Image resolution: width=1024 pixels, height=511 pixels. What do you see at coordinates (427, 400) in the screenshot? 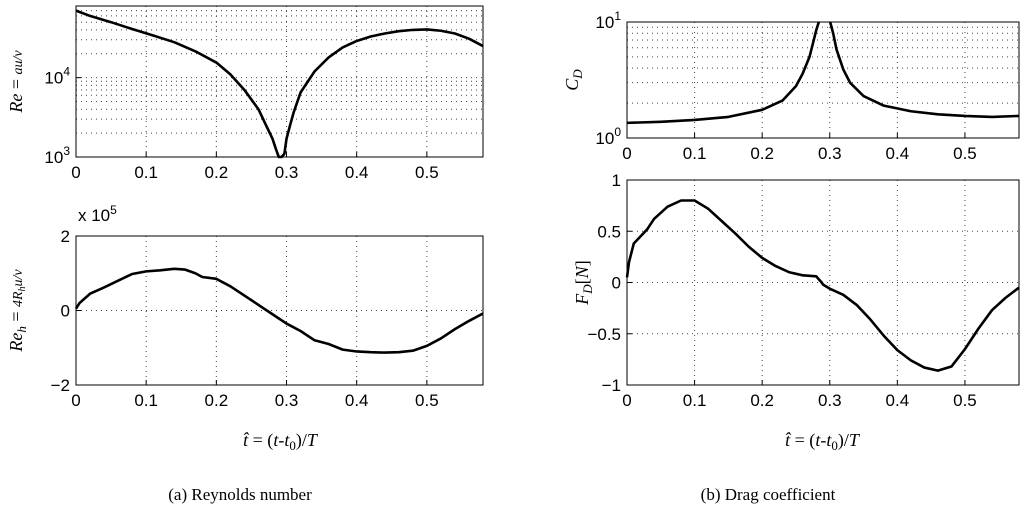
I see `reh-xtick-label: 0.5` at bounding box center [427, 400].